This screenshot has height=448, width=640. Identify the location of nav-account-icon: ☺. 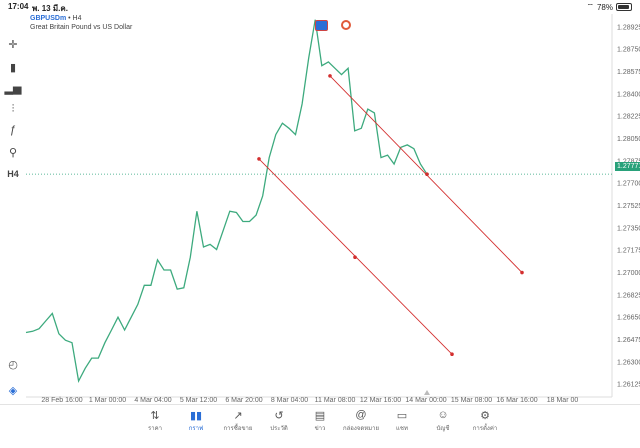
(443, 416).